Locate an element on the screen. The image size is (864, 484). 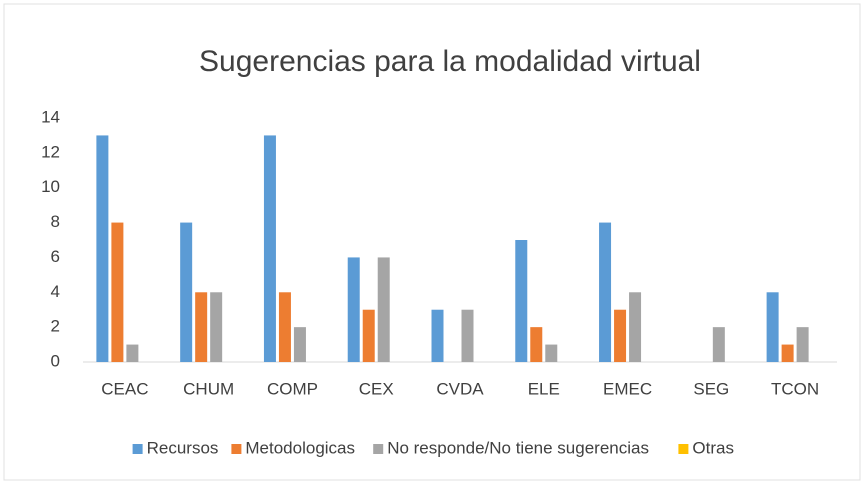
y-tick-label: 10 is located at coordinates (50, 186).